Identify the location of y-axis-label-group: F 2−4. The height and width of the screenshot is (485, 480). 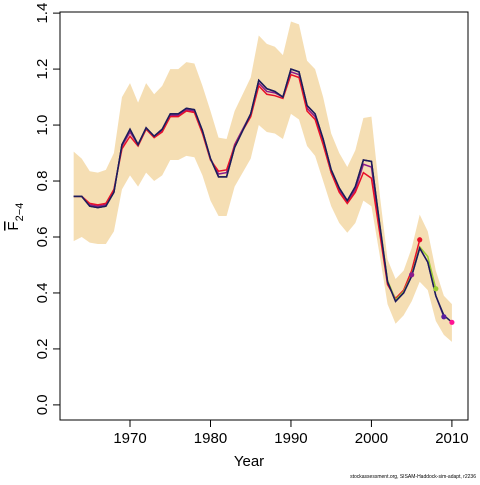
(15, 217).